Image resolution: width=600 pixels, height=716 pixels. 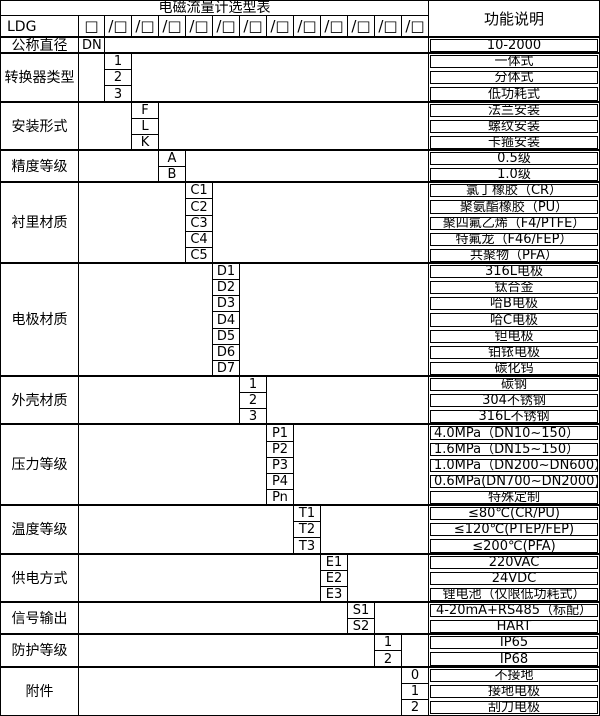 What do you see at coordinates (514, 546) in the screenshot?
I see `desc-cell: ≤200℃(PFA)` at bounding box center [514, 546].